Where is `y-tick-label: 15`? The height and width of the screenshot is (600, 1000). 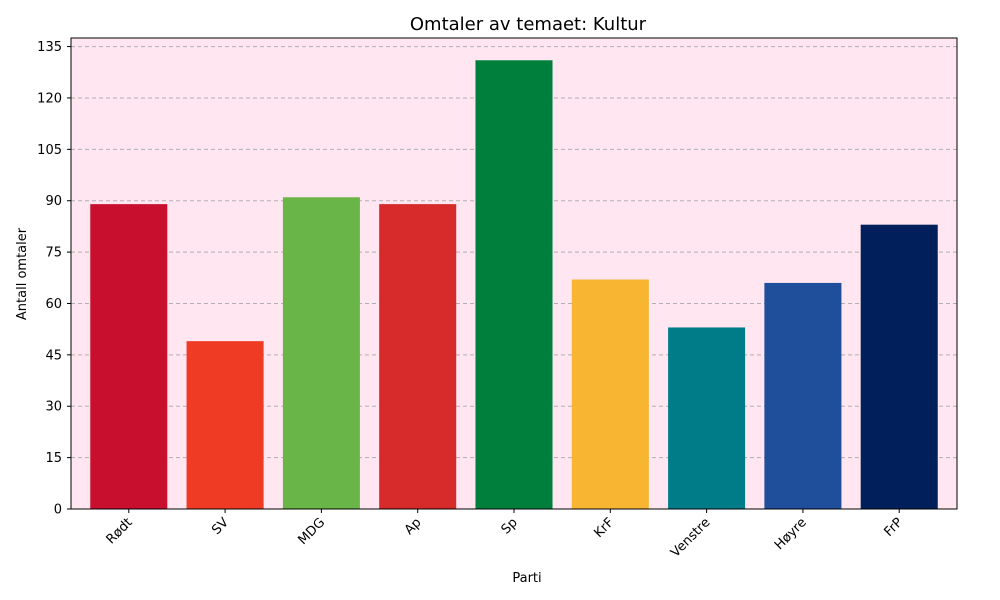
y-tick-label: 15 is located at coordinates (53, 458).